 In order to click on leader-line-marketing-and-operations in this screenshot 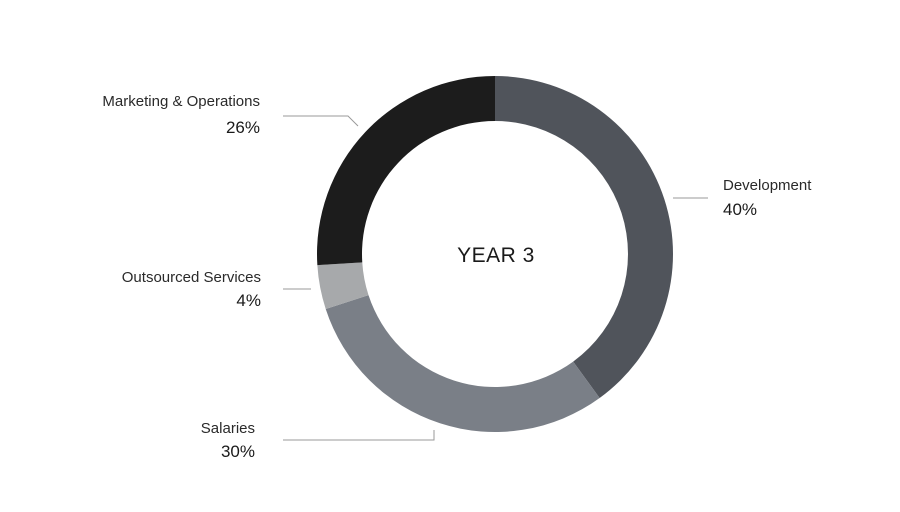, I will do `click(321, 121)`.